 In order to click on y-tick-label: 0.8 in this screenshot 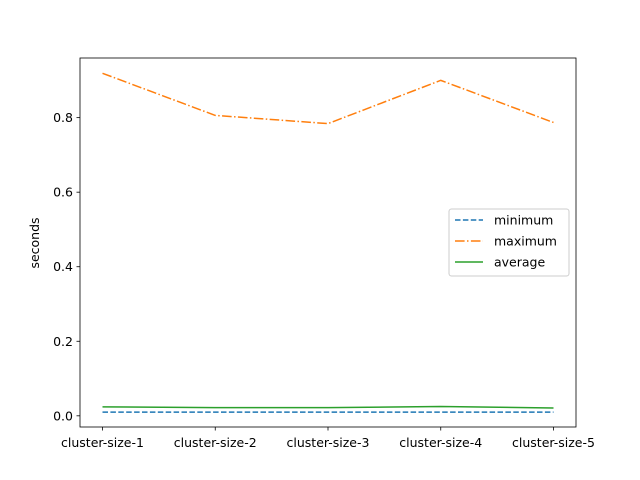, I will do `click(63, 117)`.